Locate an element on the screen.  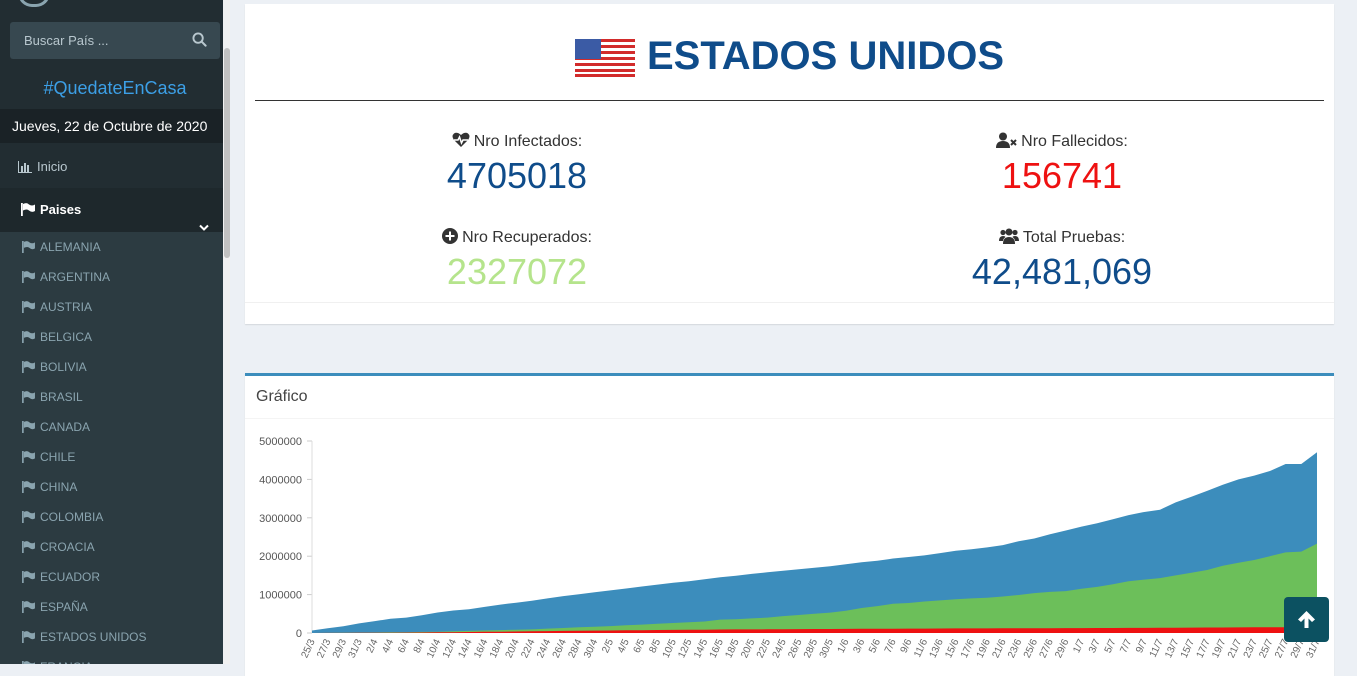
x-tick-label: 6/4 is located at coordinates (404, 646).